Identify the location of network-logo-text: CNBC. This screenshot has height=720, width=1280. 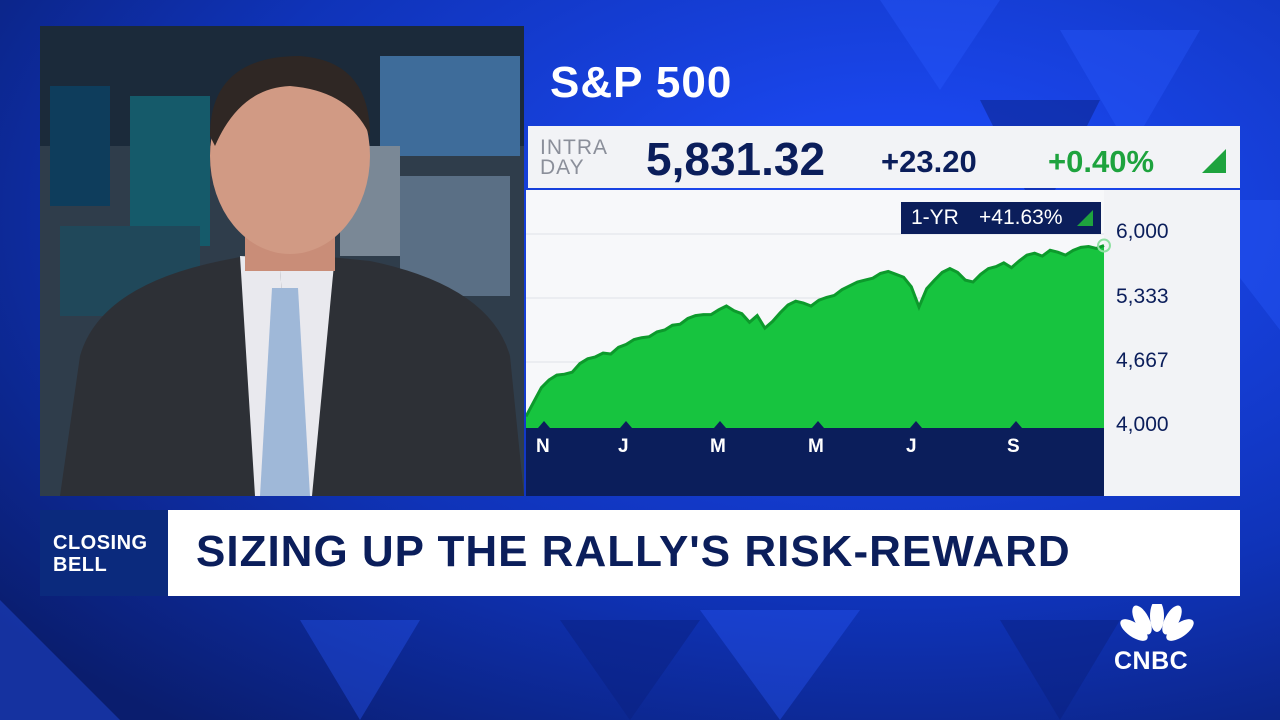
(1151, 661).